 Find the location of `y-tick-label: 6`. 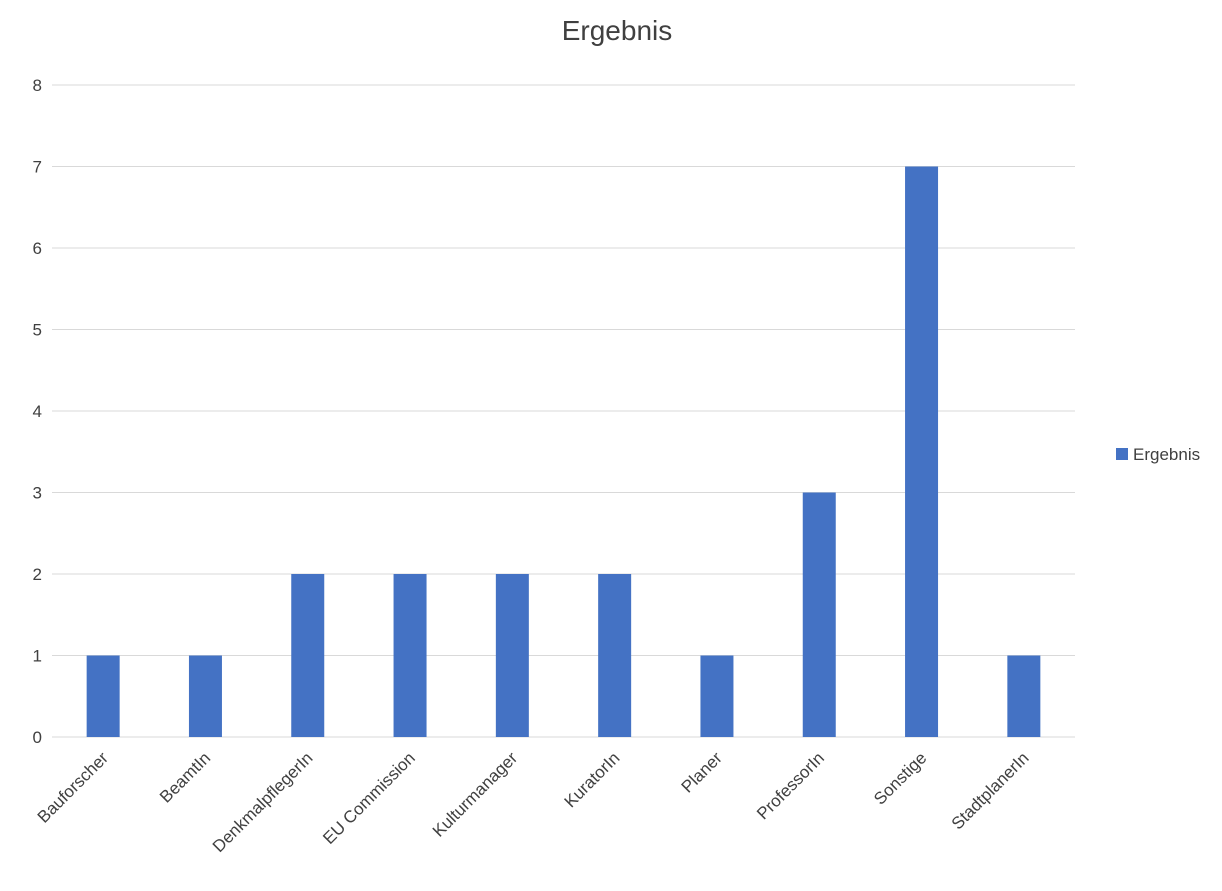

y-tick-label: 6 is located at coordinates (37, 248).